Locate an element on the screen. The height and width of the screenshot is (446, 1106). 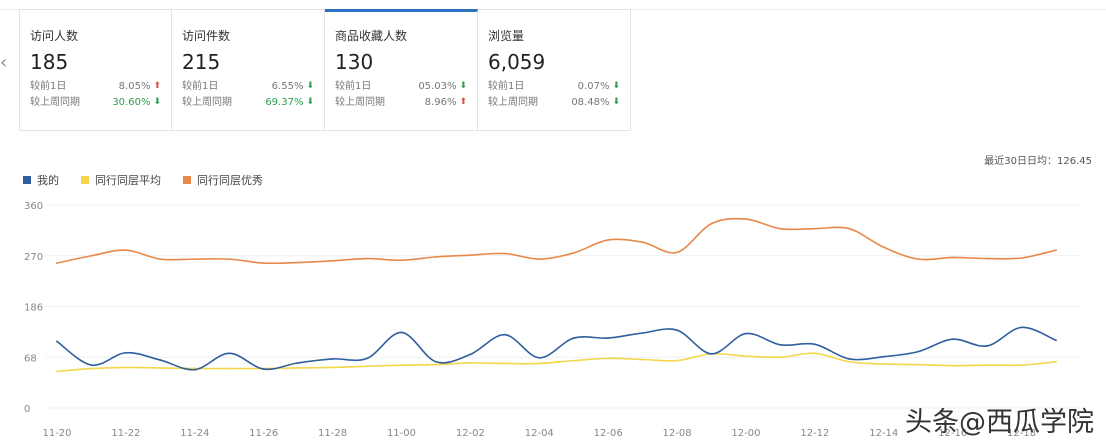
kpi-card-favorites: 商品收藏人数 130 较前1日 05.03% ⬇ 较上周同期 8.96% ⬆ is located at coordinates (401, 70).